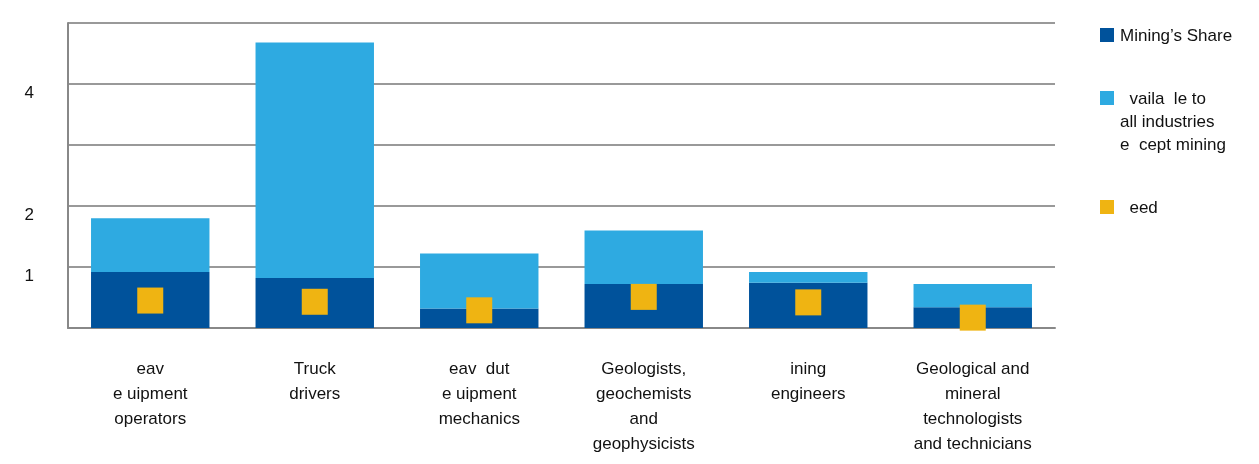 This screenshot has height=464, width=1259. Describe the element at coordinates (972, 406) in the screenshot. I see `x-tick-label: Geological and mineral technologists and technicians` at that location.